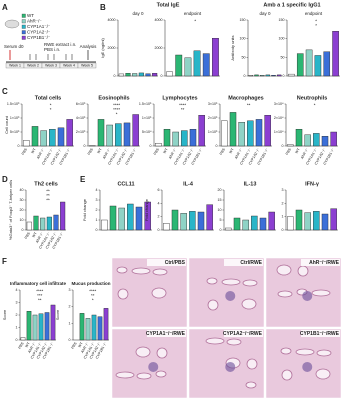  What do you see at coordinates (188, 184) in the screenshot?
I see `chart-title: IL-4` at bounding box center [188, 184].